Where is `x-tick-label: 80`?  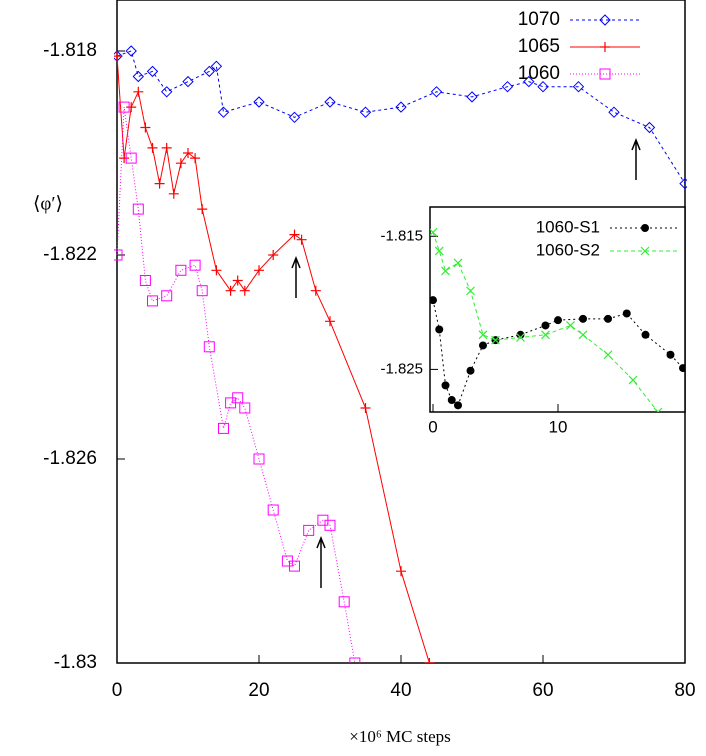 x-tick-label: 80 is located at coordinates (684, 690).